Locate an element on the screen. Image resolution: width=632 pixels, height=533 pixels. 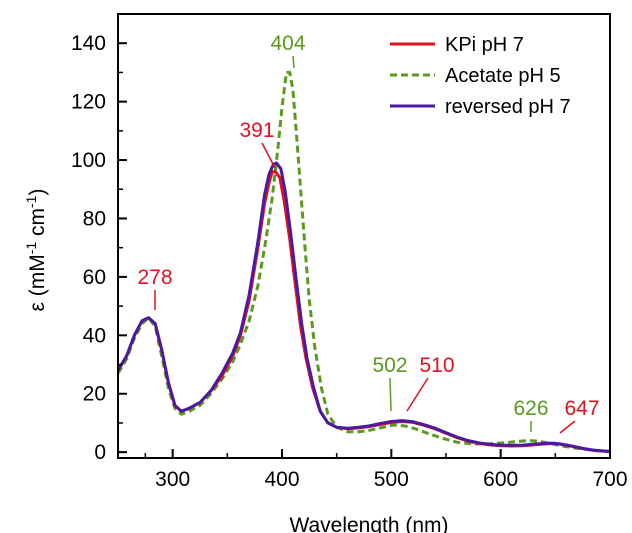
x-tick-label: 500 is located at coordinates (391, 479).